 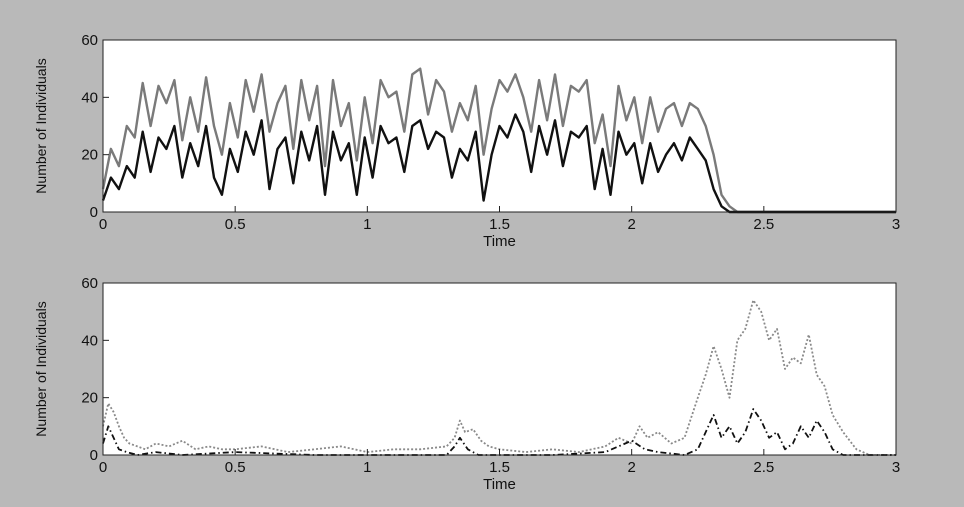 I want to click on top-x-tick-label: 1.5, so click(x=499, y=224).